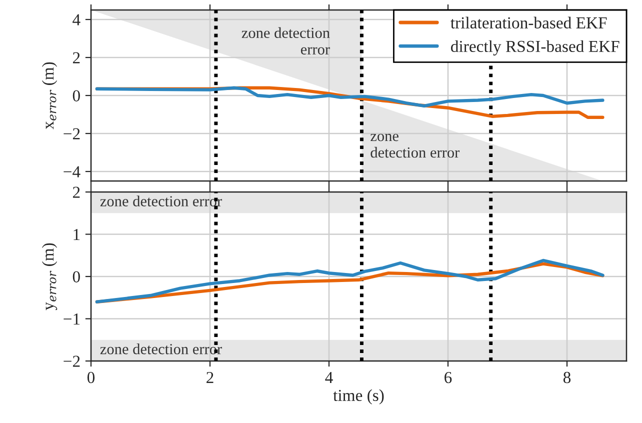 Image resolution: width=642 pixels, height=423 pixels. What do you see at coordinates (76, 20) in the screenshot?
I see `y-tick-label: 4` at bounding box center [76, 20].